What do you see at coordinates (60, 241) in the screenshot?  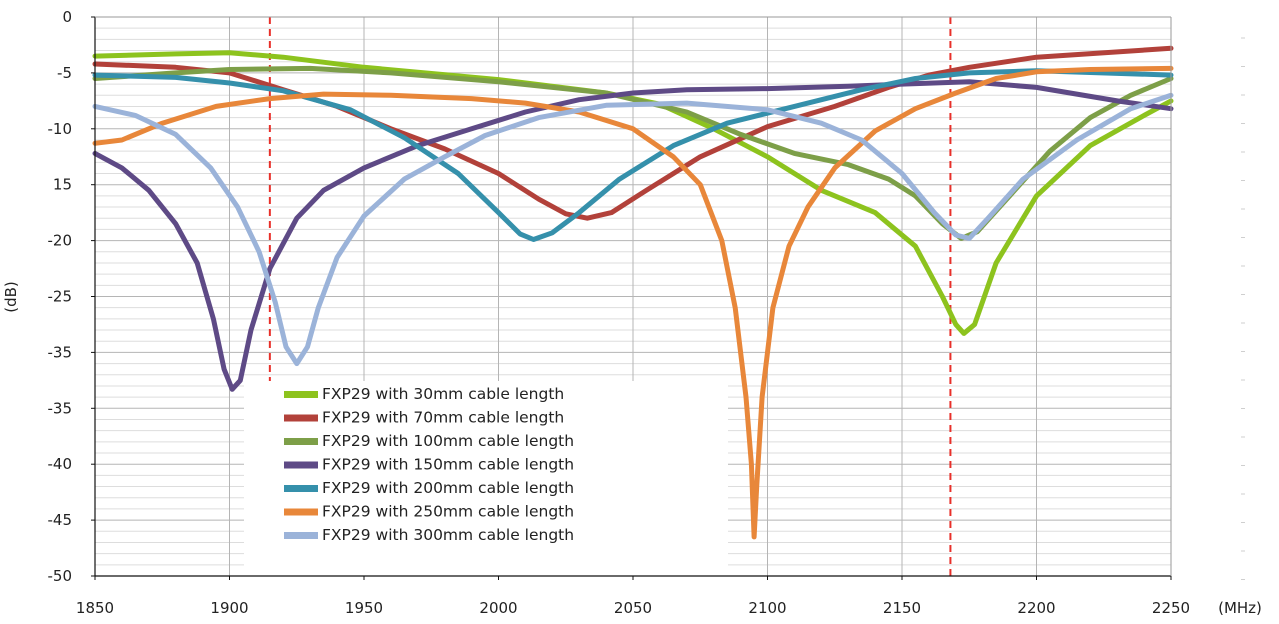 I see `y-tick-label: -20` at bounding box center [60, 241].